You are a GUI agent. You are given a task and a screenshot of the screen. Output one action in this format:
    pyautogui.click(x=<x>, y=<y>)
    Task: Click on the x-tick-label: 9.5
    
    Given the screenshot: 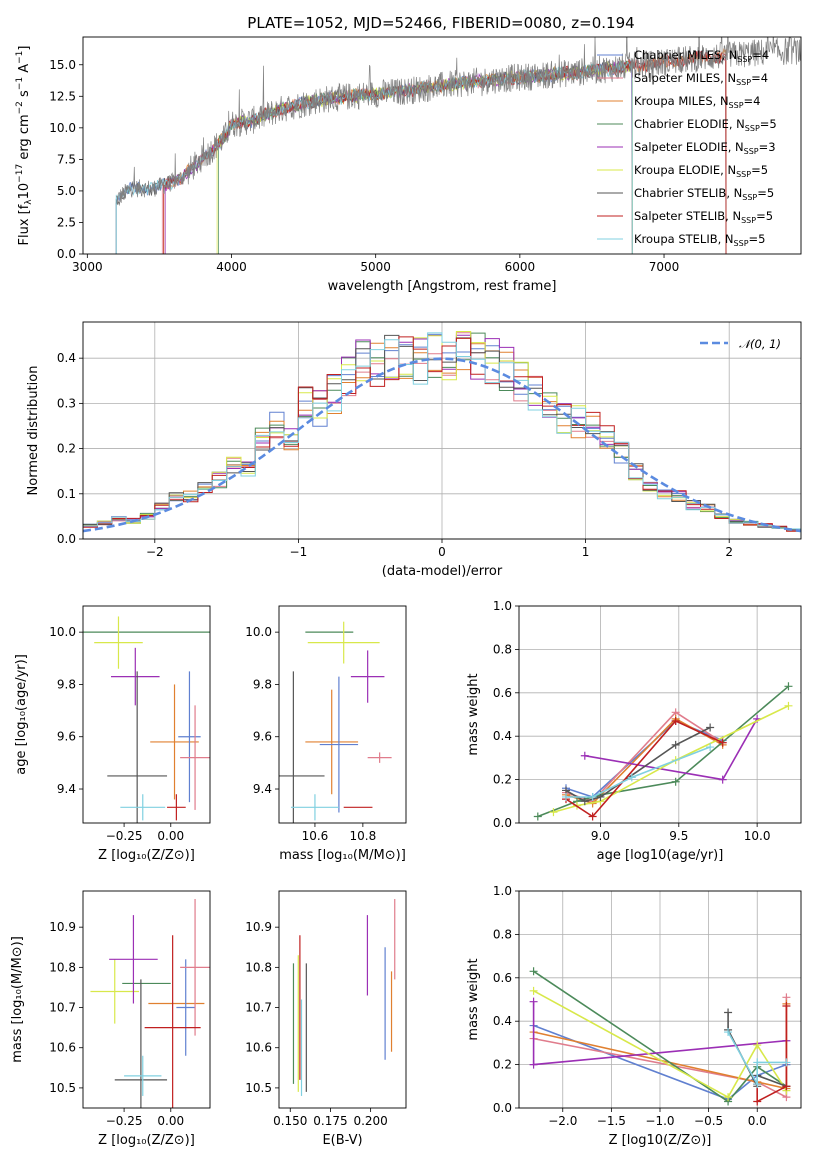 What is the action you would take?
    pyautogui.click(x=678, y=836)
    